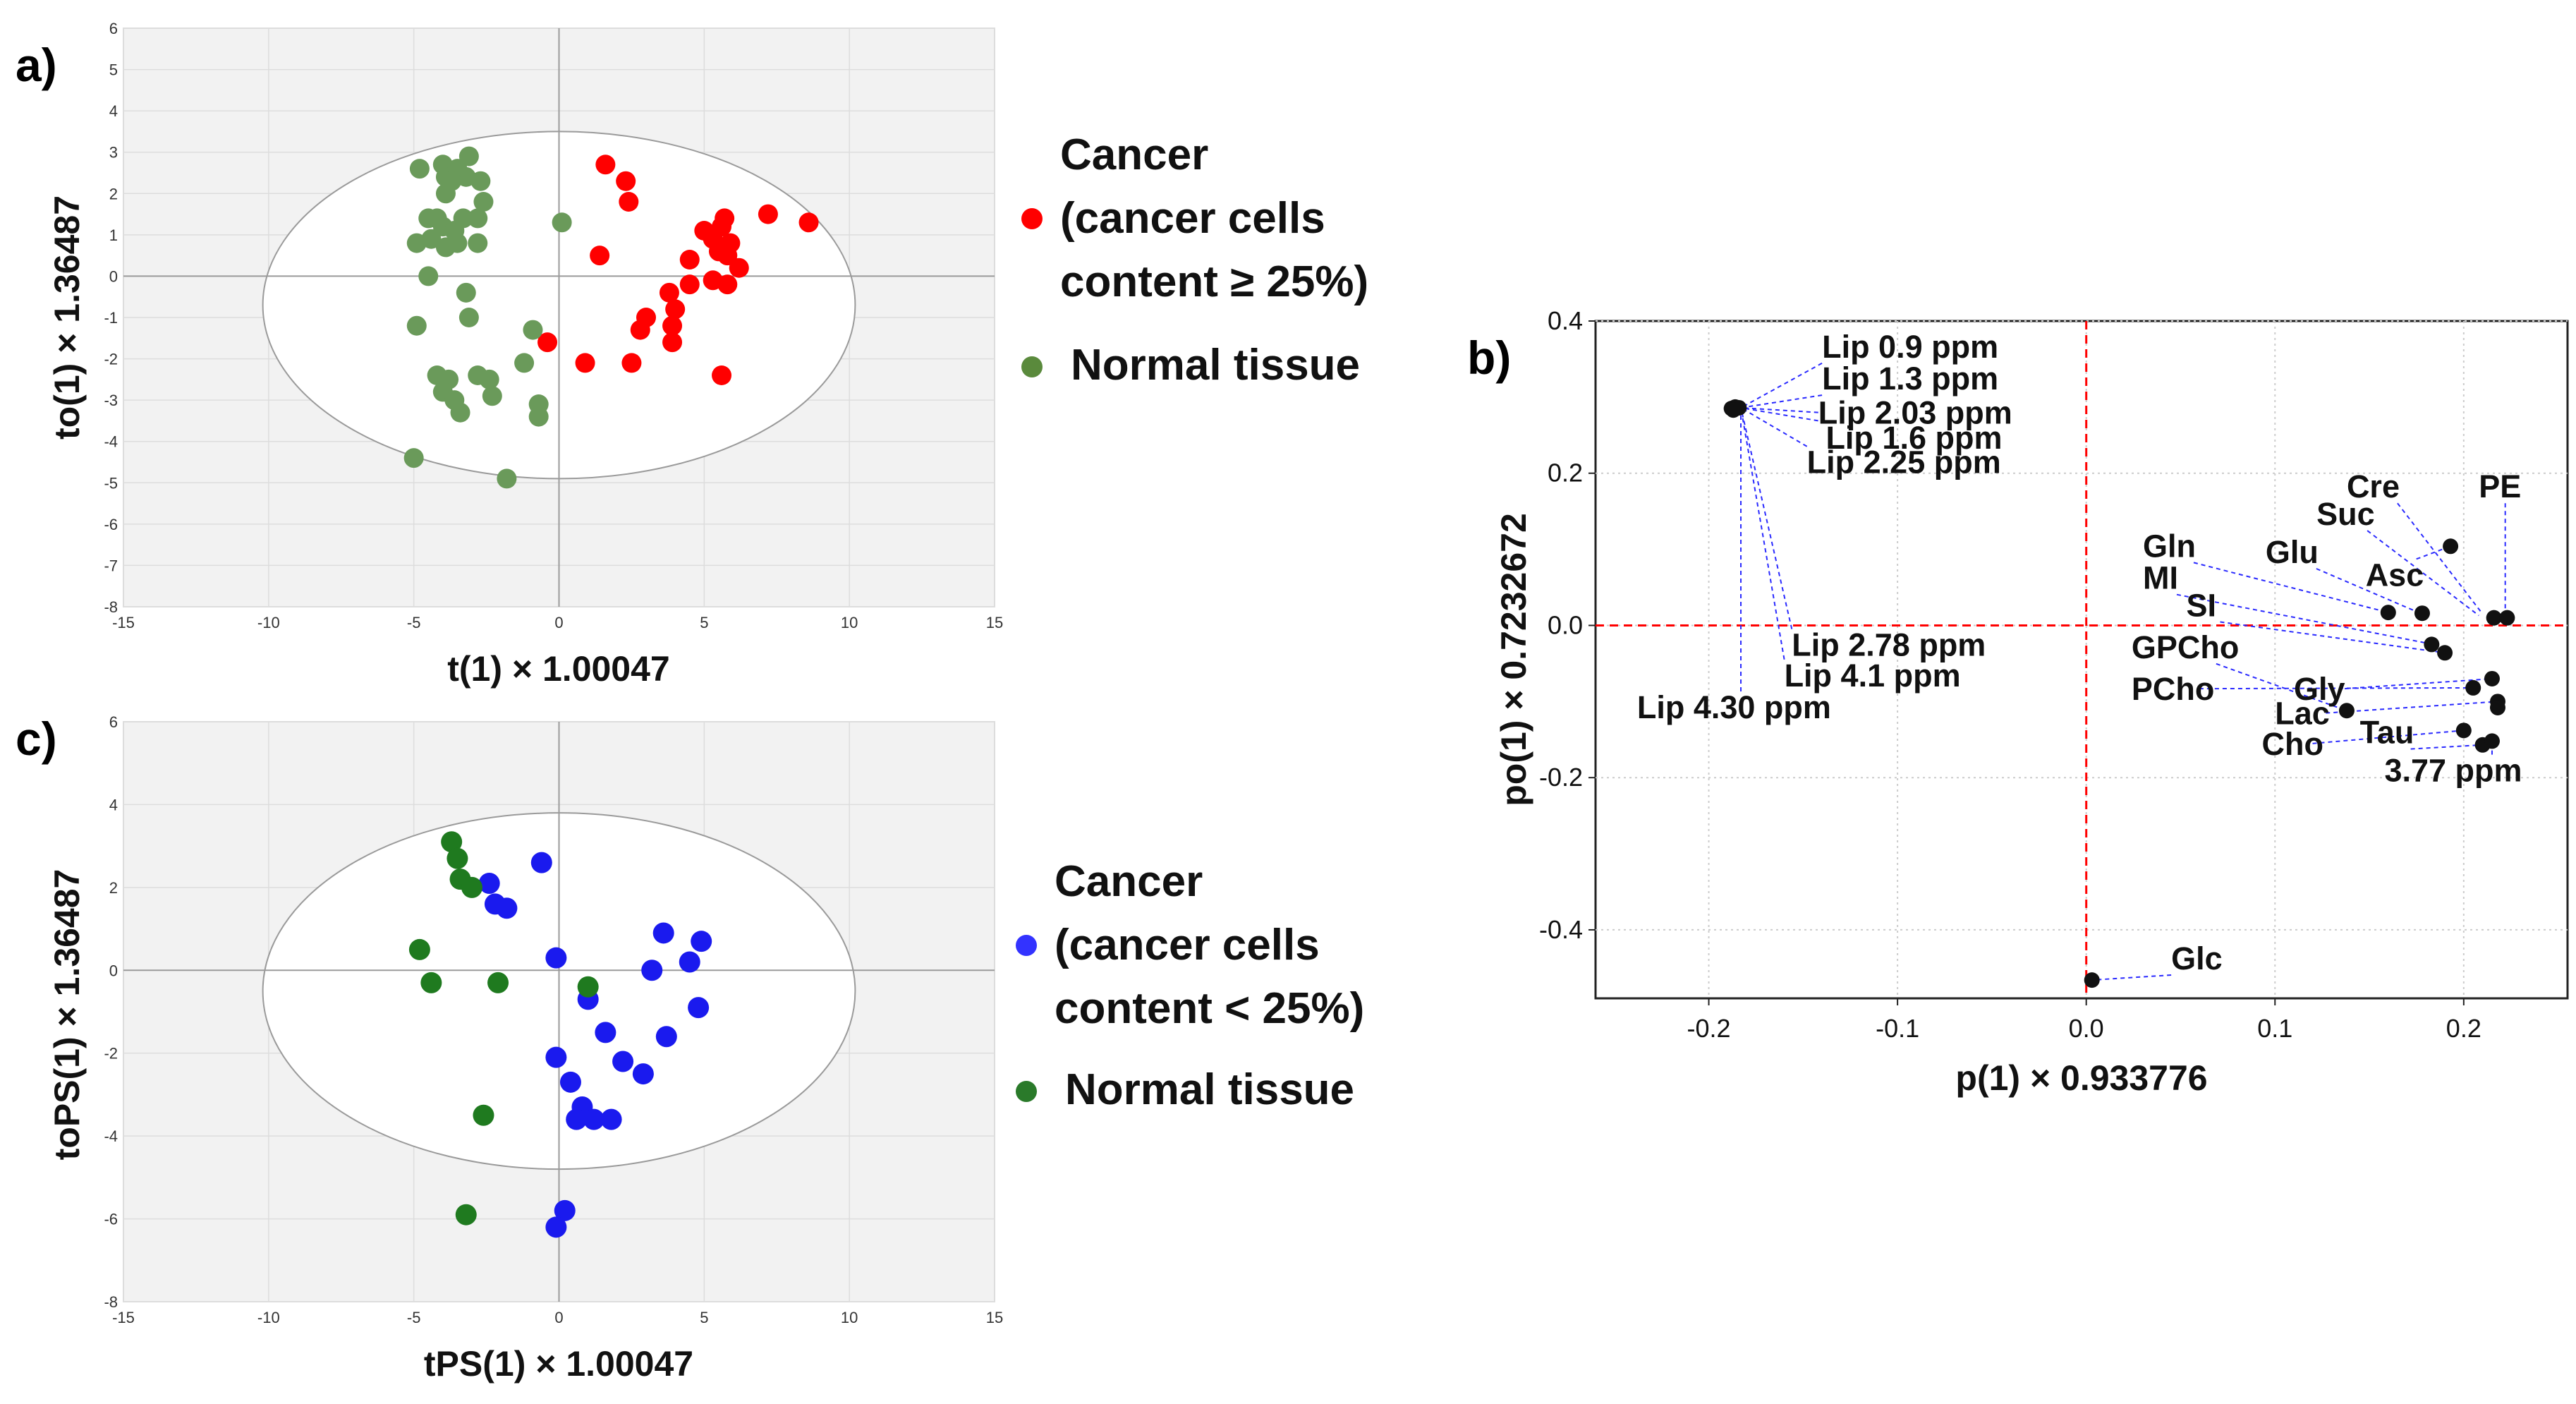 The width and height of the screenshot is (2576, 1404). What do you see at coordinates (849, 622) in the screenshot?
I see `x-tick-label: 10` at bounding box center [849, 622].